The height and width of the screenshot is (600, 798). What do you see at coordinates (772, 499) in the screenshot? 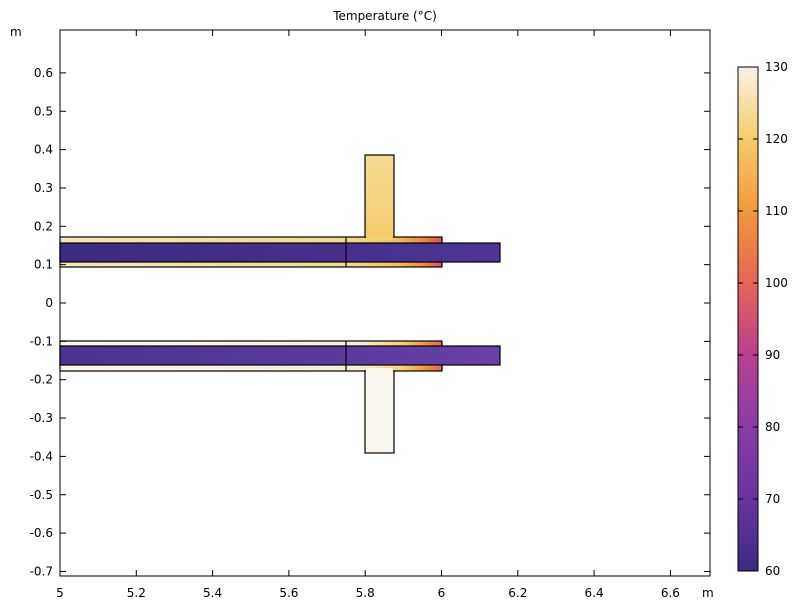
I see `colorbar-tick-label: 70` at bounding box center [772, 499].